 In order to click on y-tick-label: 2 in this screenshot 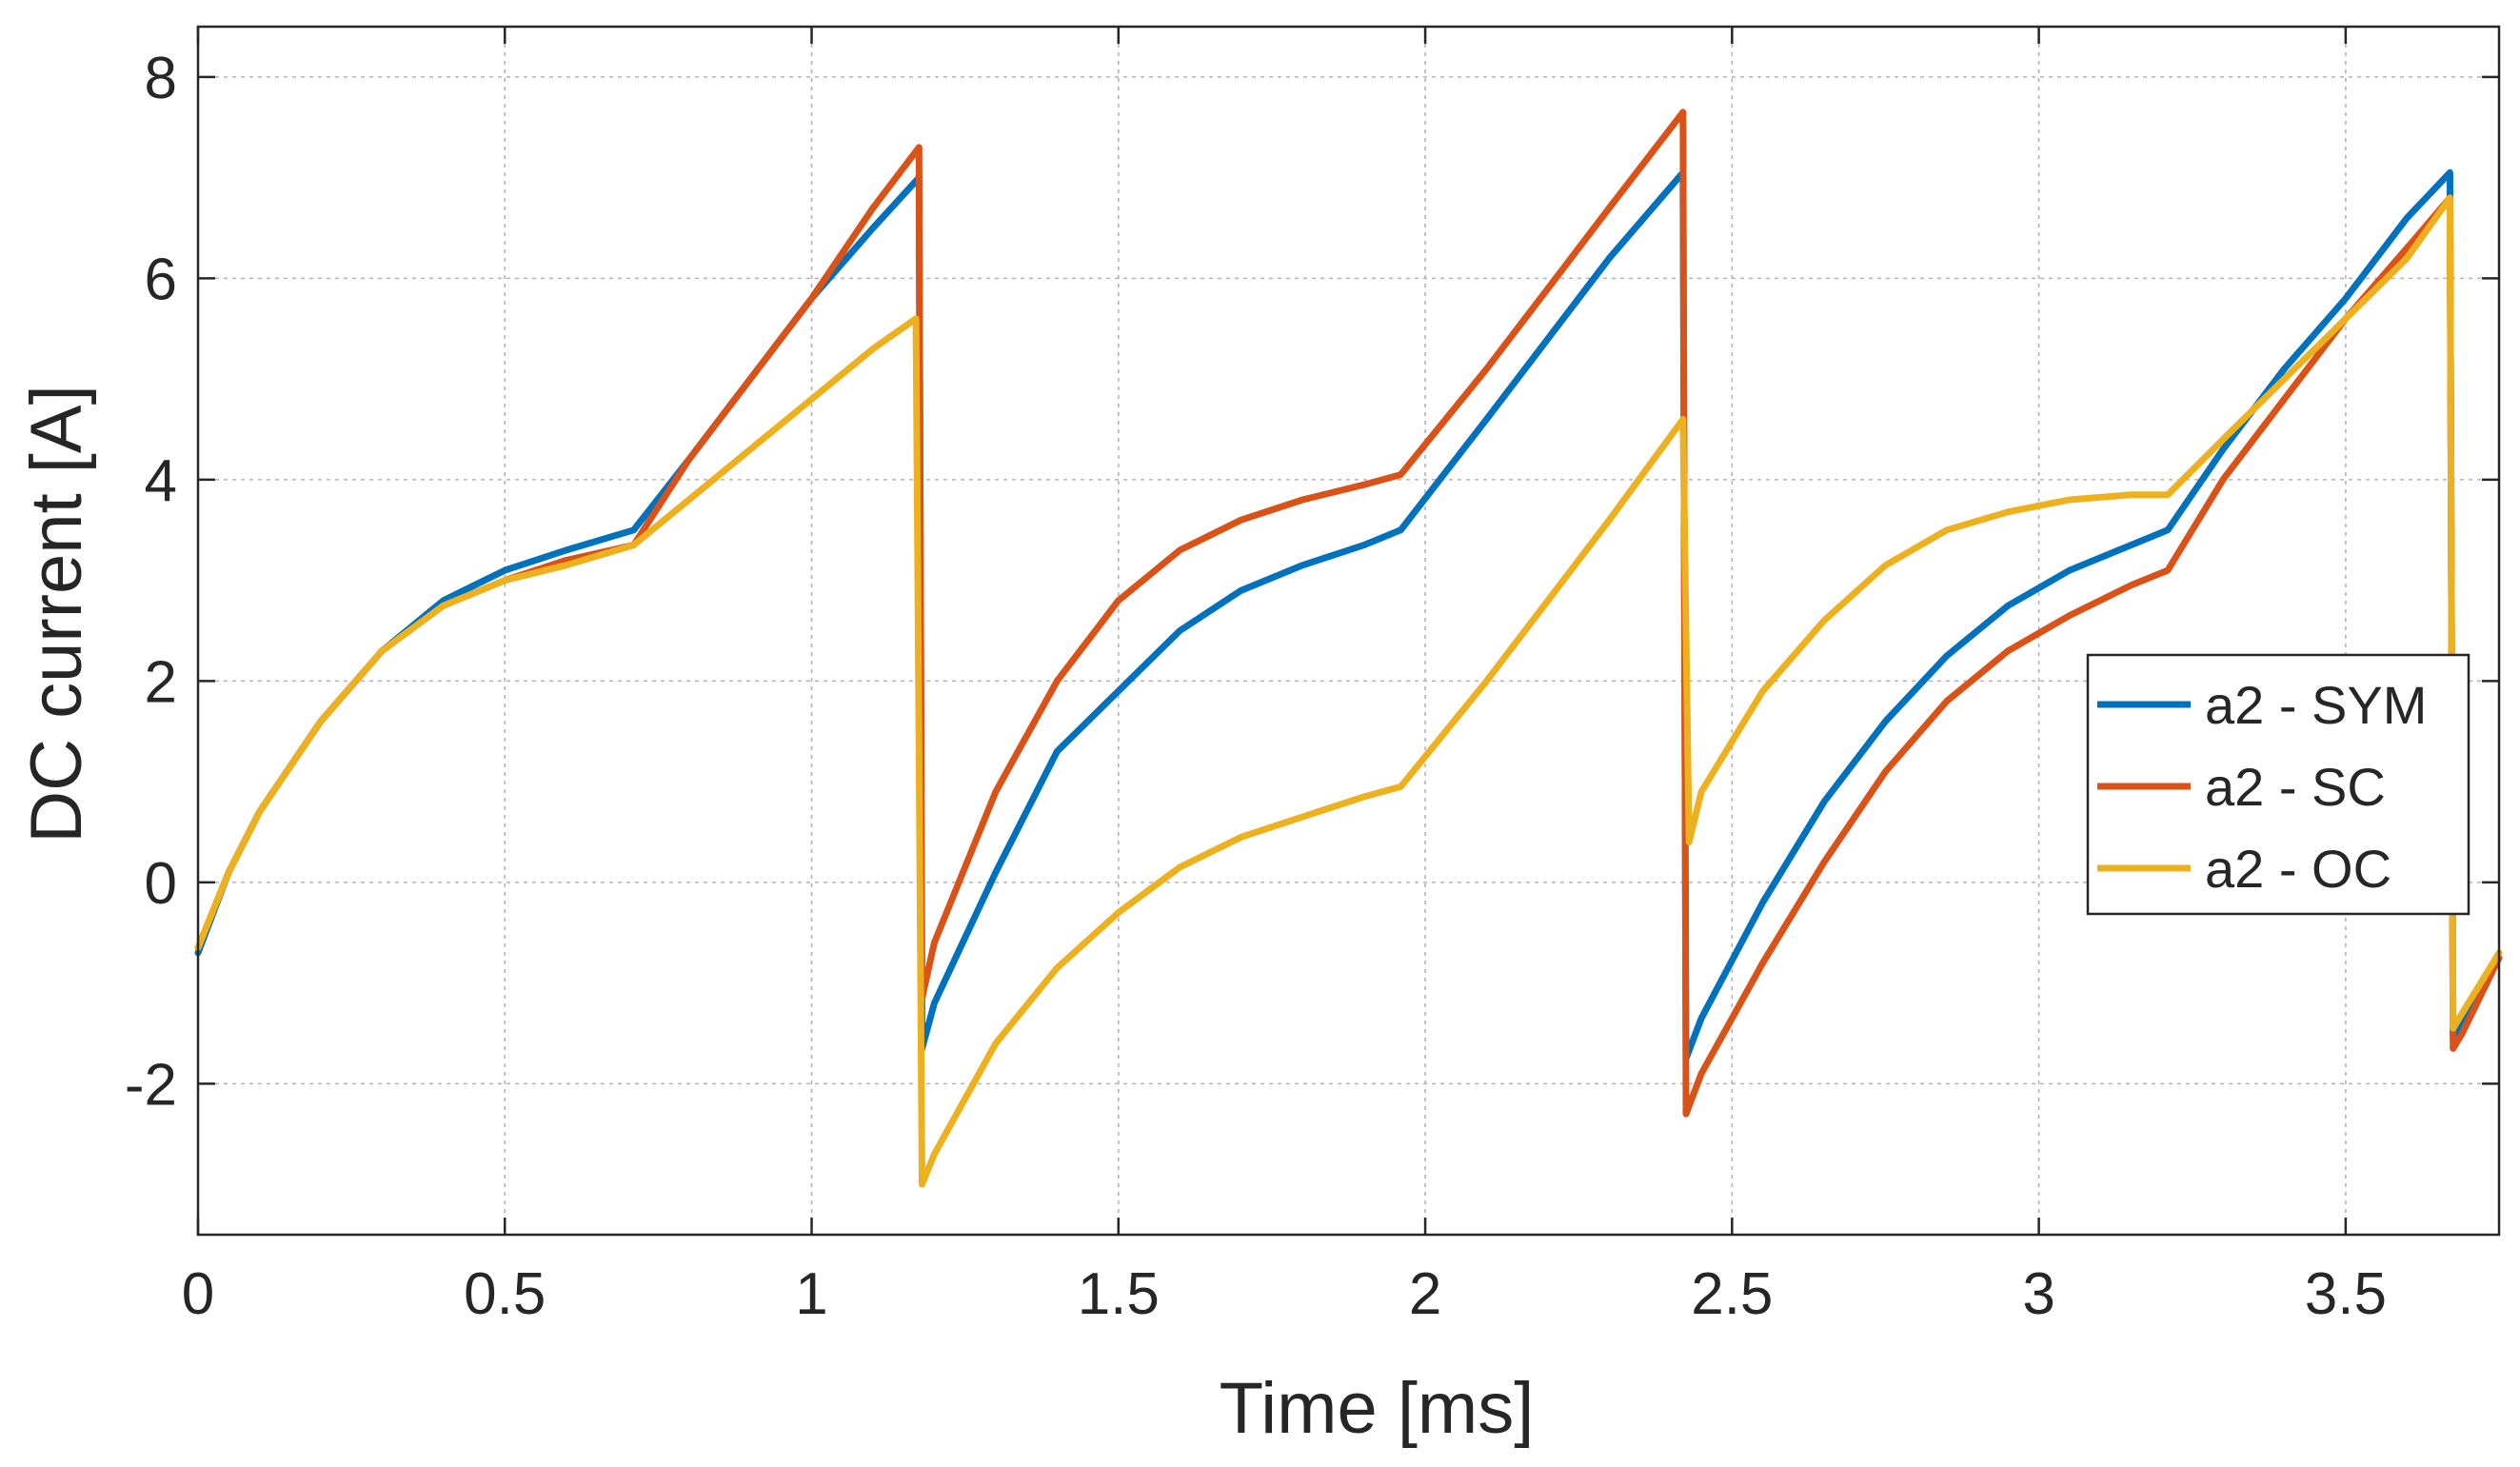, I will do `click(161, 682)`.